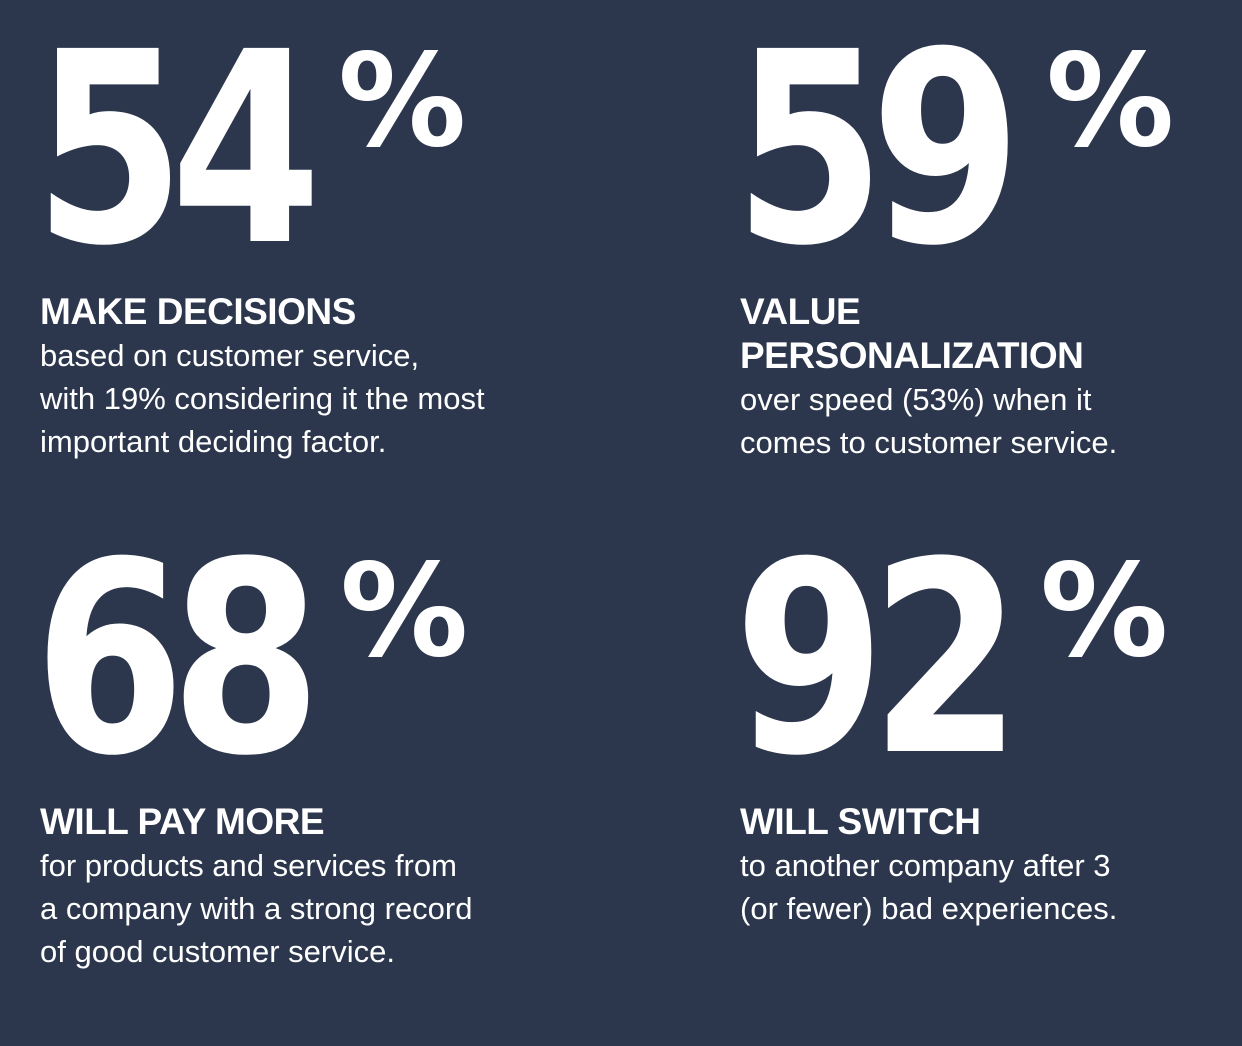 This screenshot has width=1242, height=1046. What do you see at coordinates (929, 908) in the screenshot?
I see `stat-description-line: (or fewer) bad experiences.` at bounding box center [929, 908].